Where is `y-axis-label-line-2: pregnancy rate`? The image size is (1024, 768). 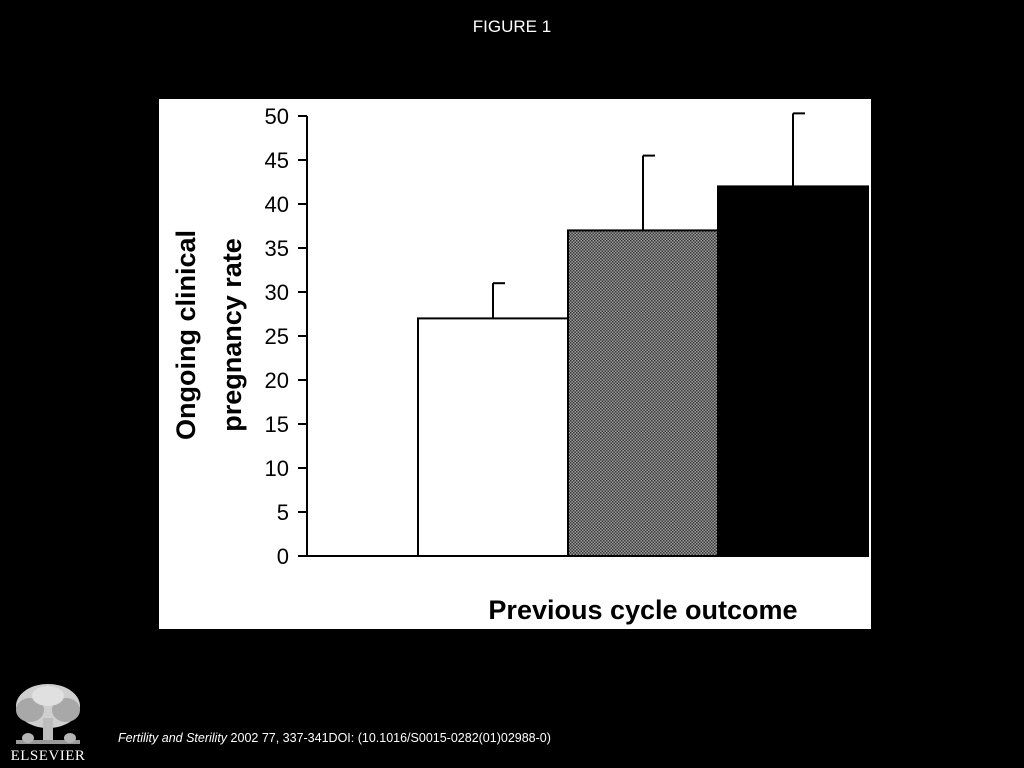
y-axis-label-line-2: pregnancy rate is located at coordinates (232, 335).